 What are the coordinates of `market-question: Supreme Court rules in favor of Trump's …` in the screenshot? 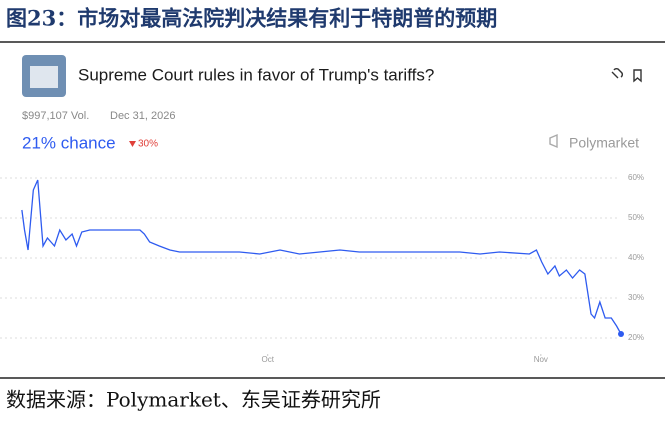 It's located at (256, 74).